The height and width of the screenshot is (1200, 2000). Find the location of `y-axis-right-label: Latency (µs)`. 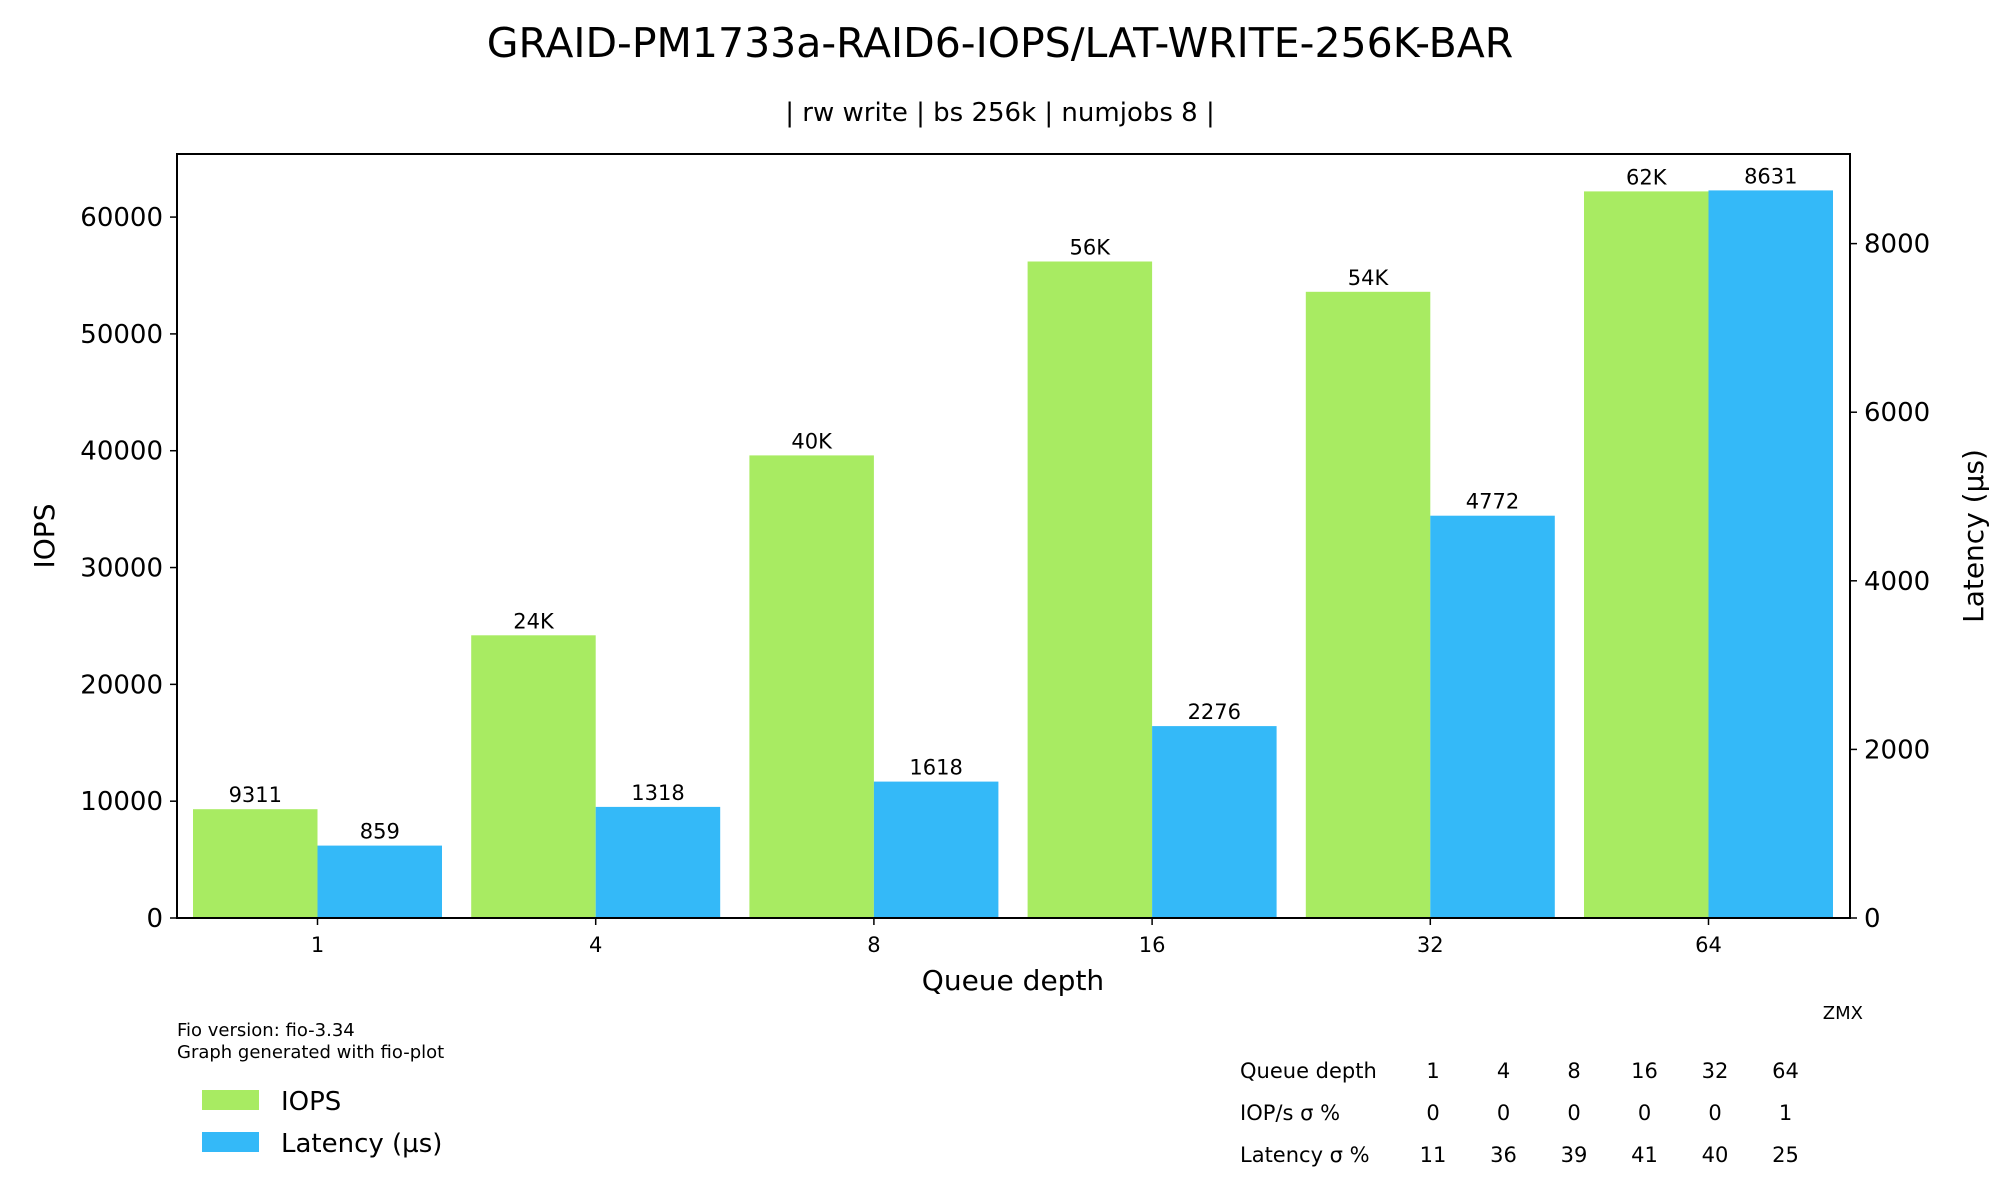

y-axis-right-label: Latency (µs) is located at coordinates (1973, 536).